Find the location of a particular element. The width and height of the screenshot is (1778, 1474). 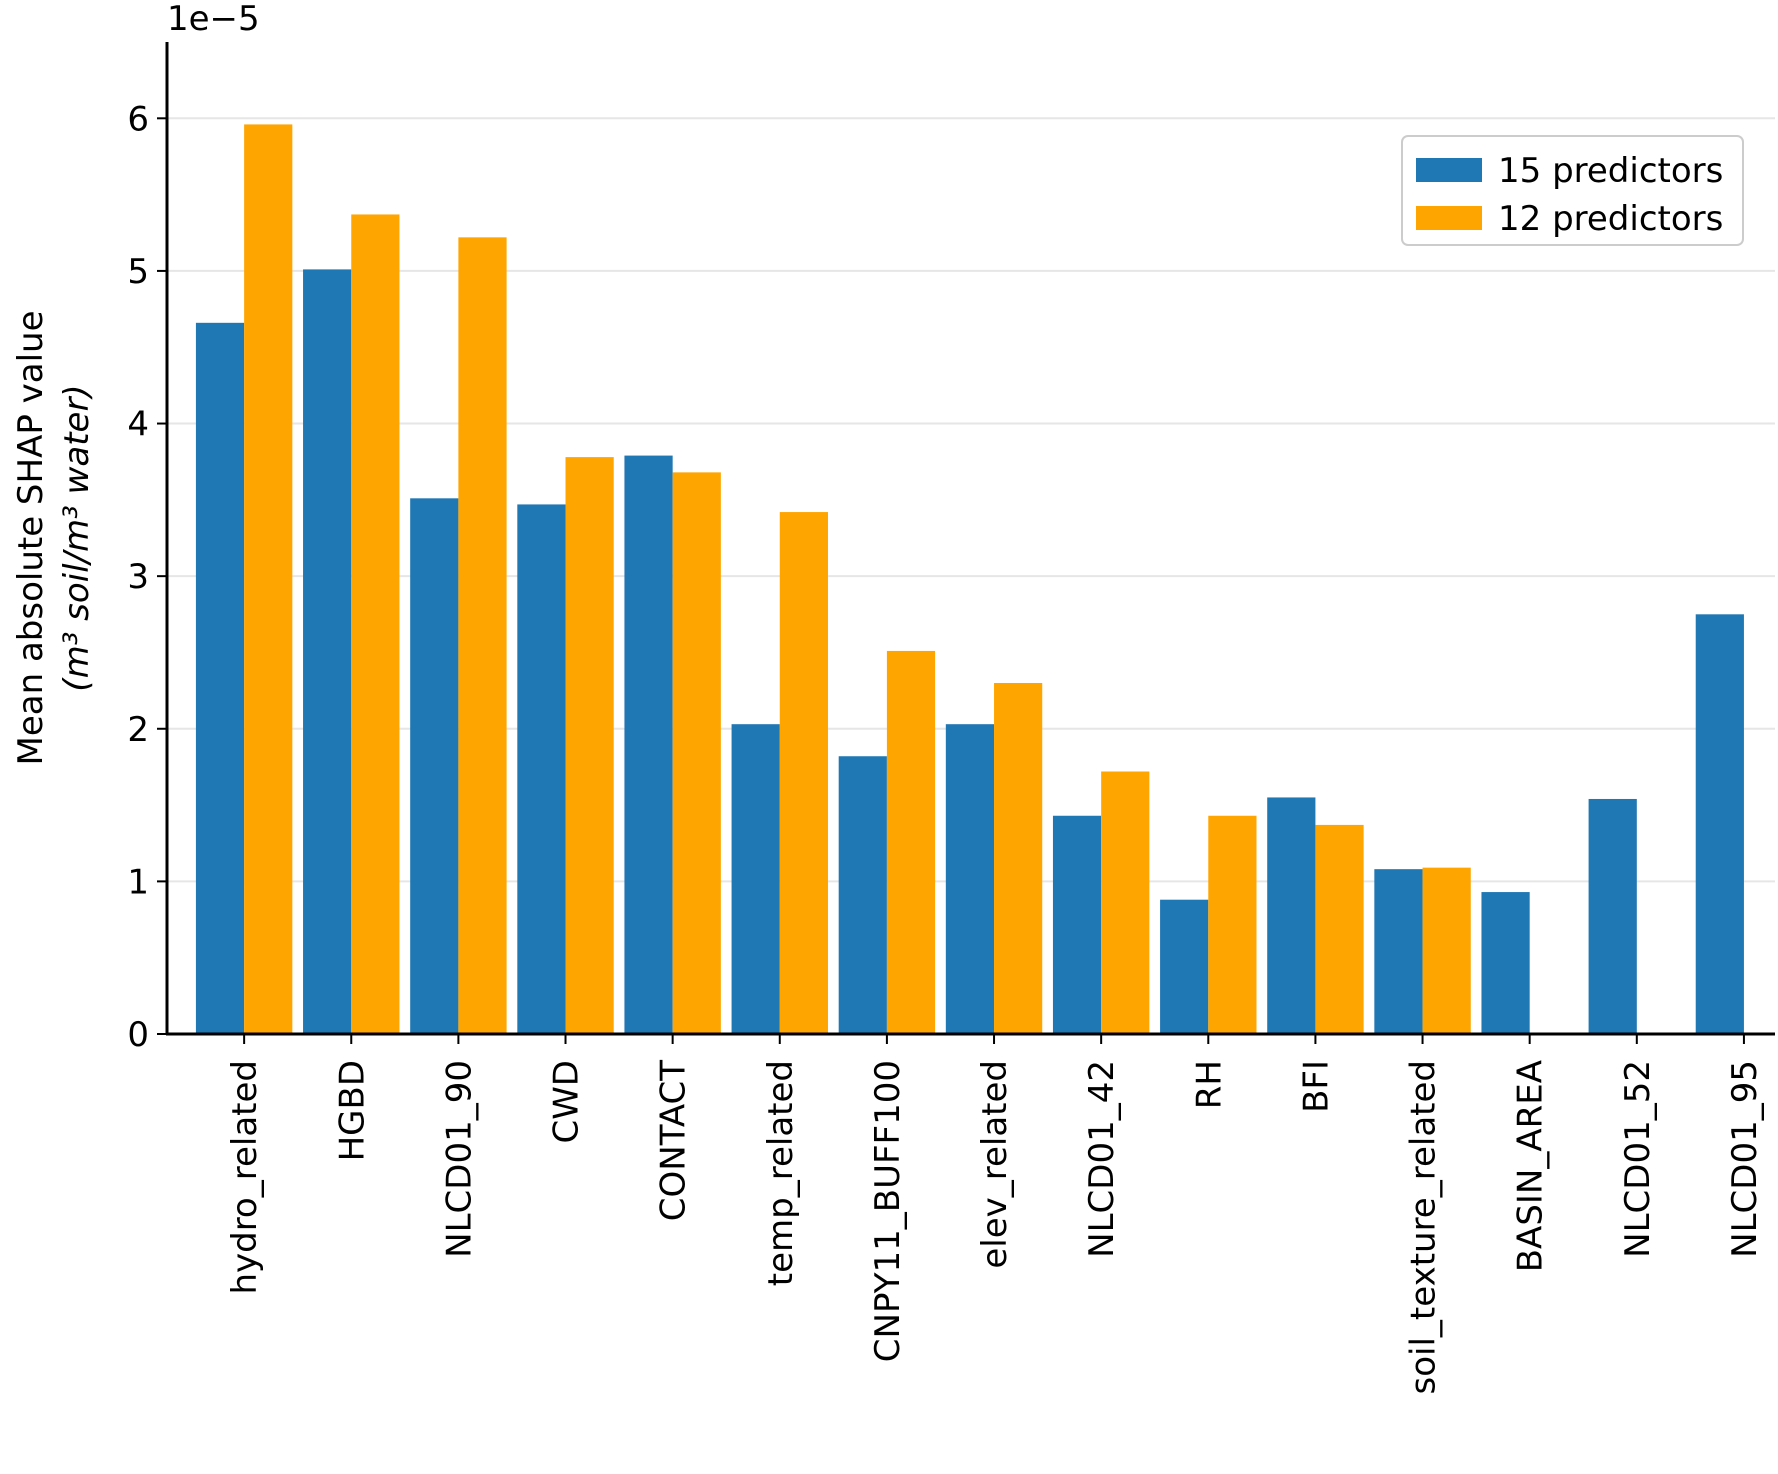

x-tick-label: BFI is located at coordinates (1316, 1086).